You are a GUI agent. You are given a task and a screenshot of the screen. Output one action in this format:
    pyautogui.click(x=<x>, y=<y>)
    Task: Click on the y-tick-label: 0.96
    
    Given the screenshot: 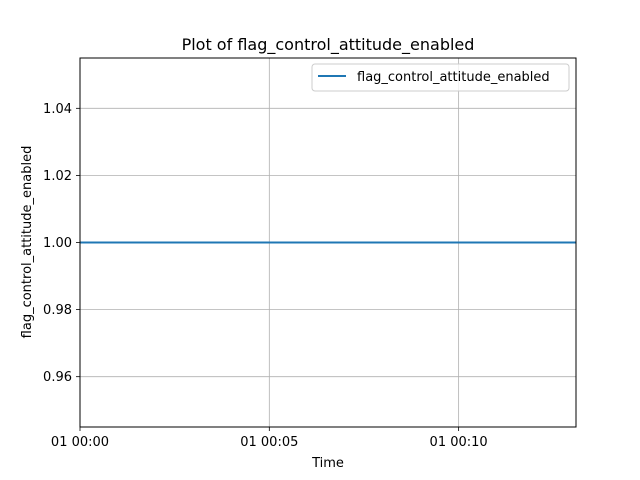 What is the action you would take?
    pyautogui.click(x=57, y=377)
    